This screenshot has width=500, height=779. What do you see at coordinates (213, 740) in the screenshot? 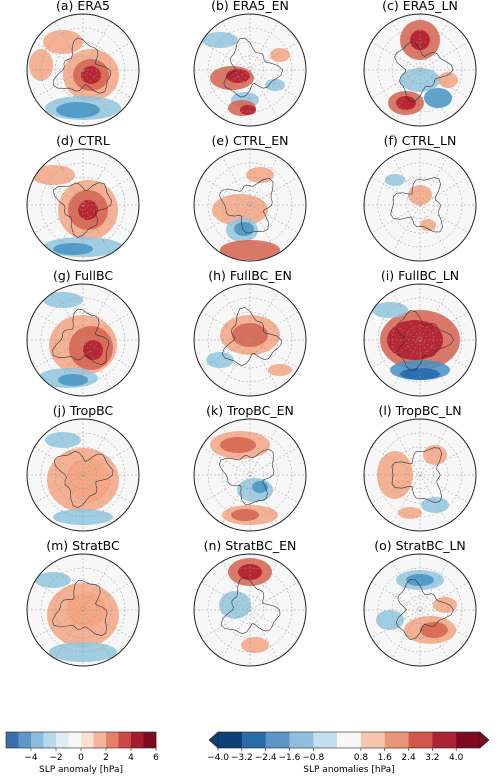
I see `colorbar-extend-low` at bounding box center [213, 740].